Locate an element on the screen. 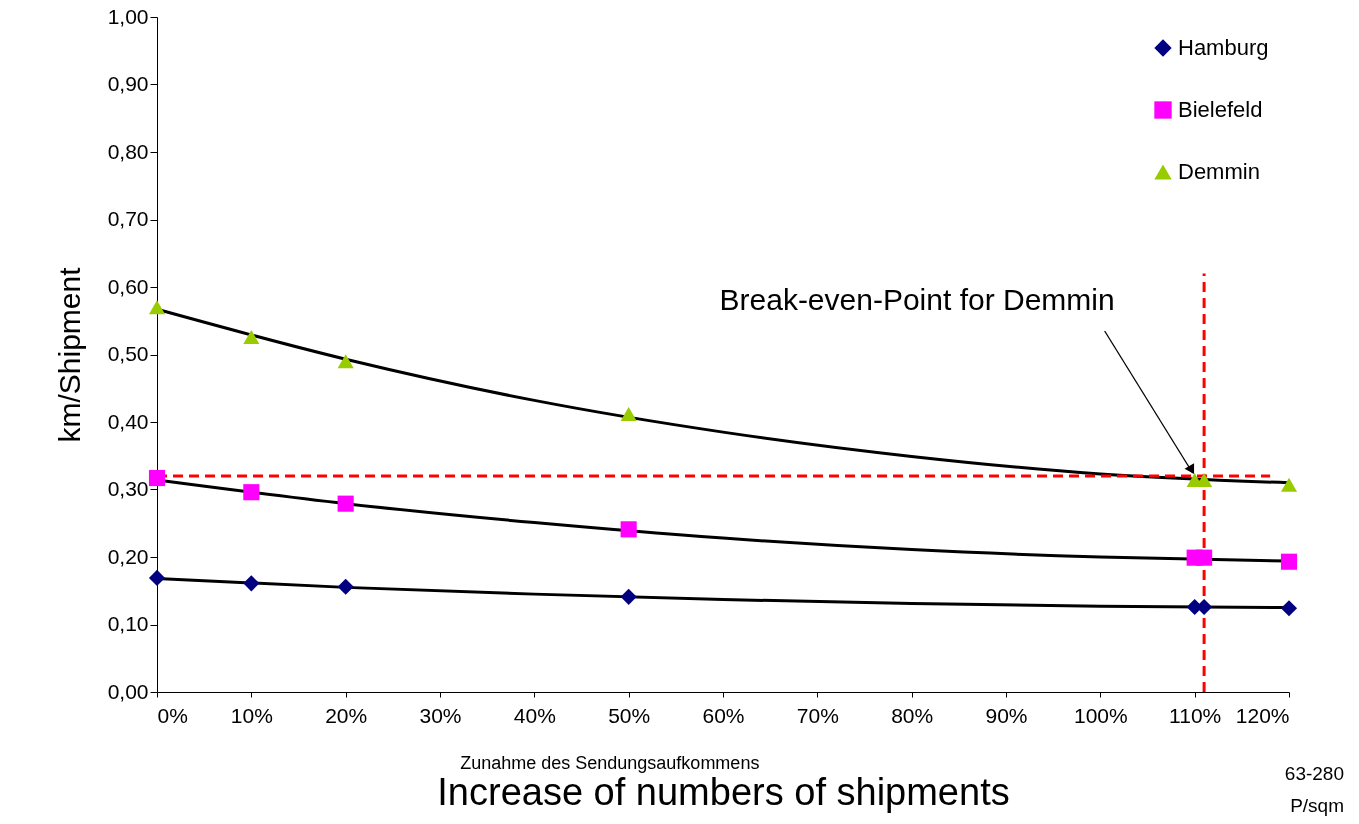 The image size is (1359, 824). y-tick-label: 0,40 is located at coordinates (128, 421).